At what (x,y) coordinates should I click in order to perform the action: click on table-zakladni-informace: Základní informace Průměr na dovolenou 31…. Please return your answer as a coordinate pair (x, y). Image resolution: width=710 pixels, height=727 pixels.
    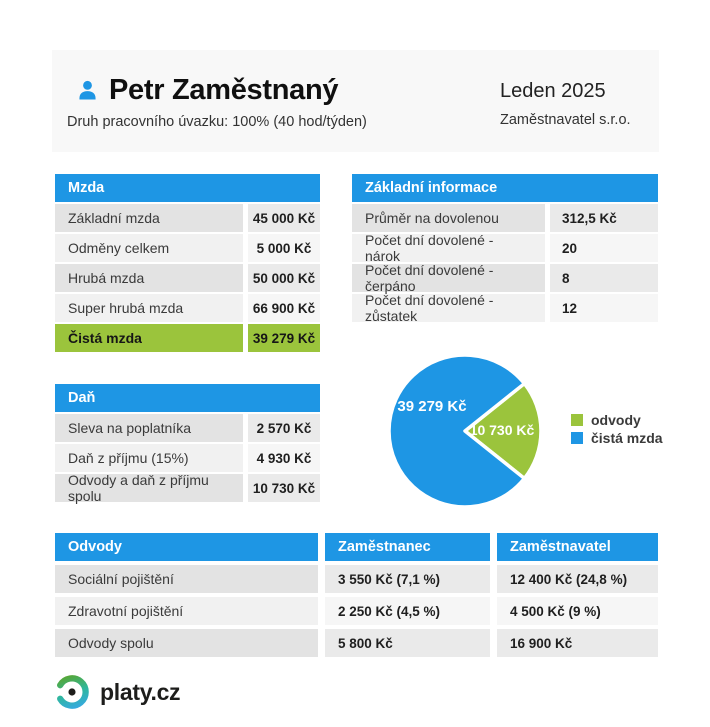
    Looking at the image, I should click on (505, 249).